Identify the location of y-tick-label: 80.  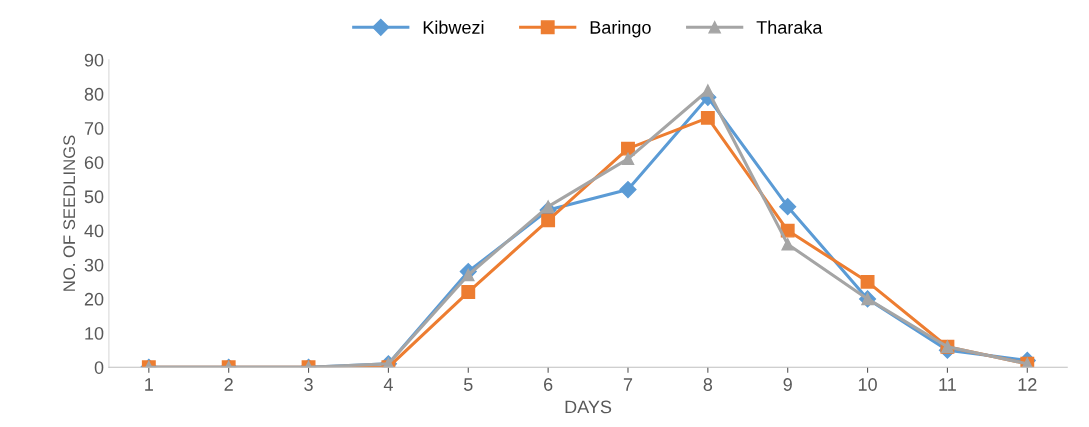
(94, 94).